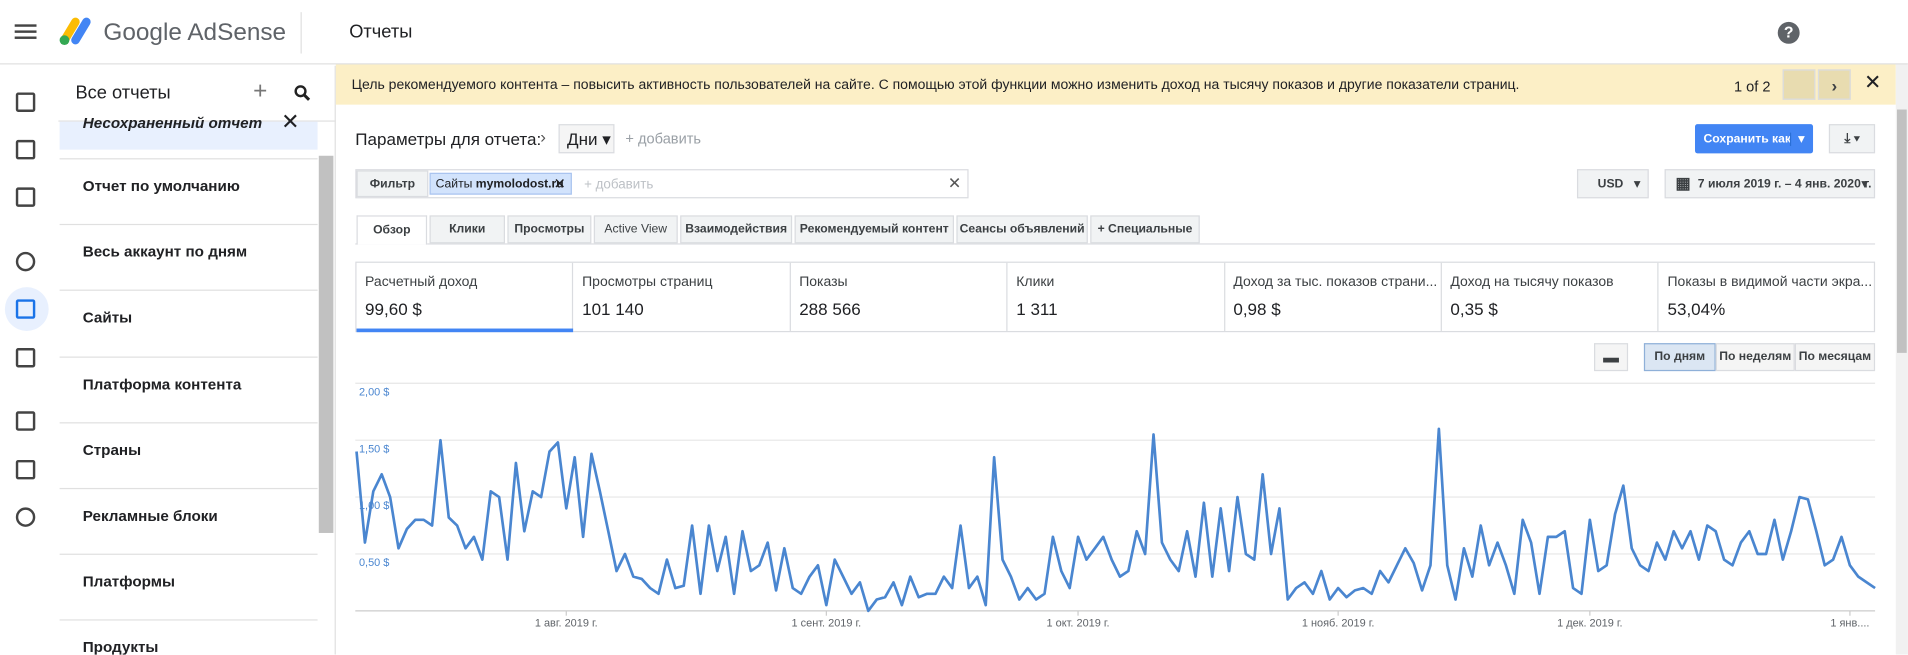 Image resolution: width=1908 pixels, height=655 pixels. Describe the element at coordinates (874, 229) in the screenshot. I see `tab: Рекомендуемый контент` at that location.